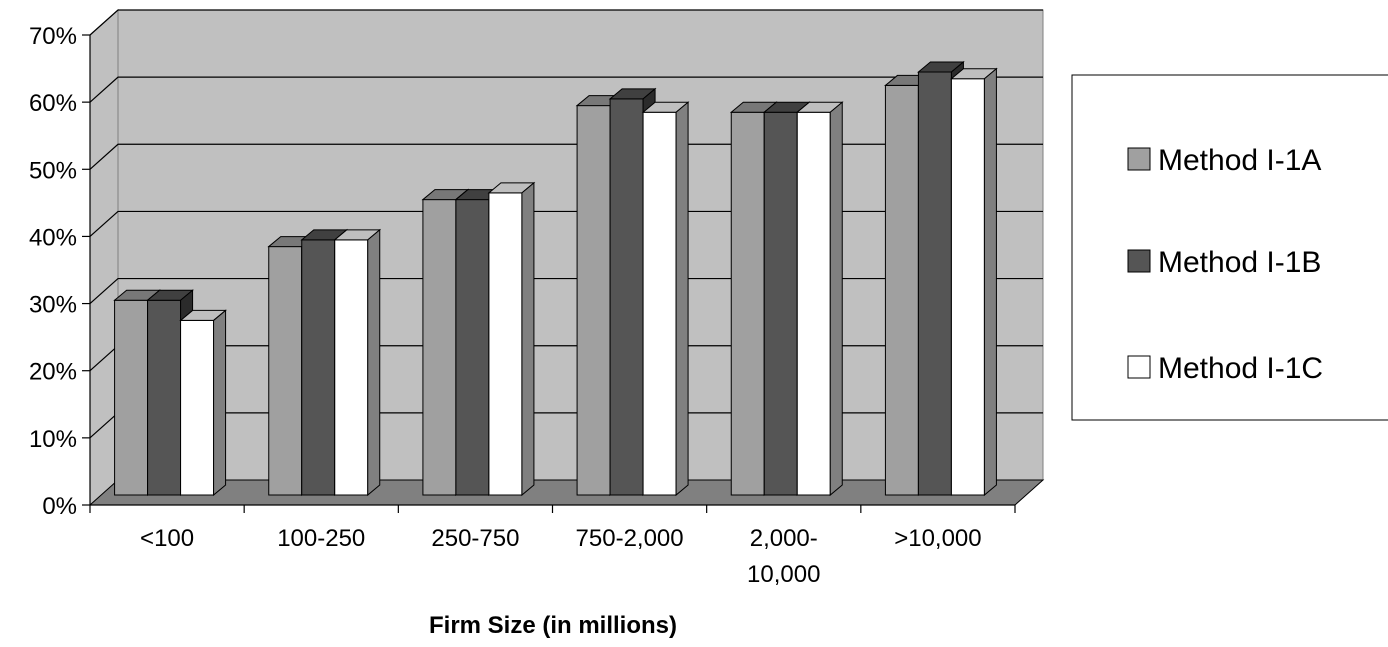  I want to click on y-tick-label: 0%, so click(59, 506).